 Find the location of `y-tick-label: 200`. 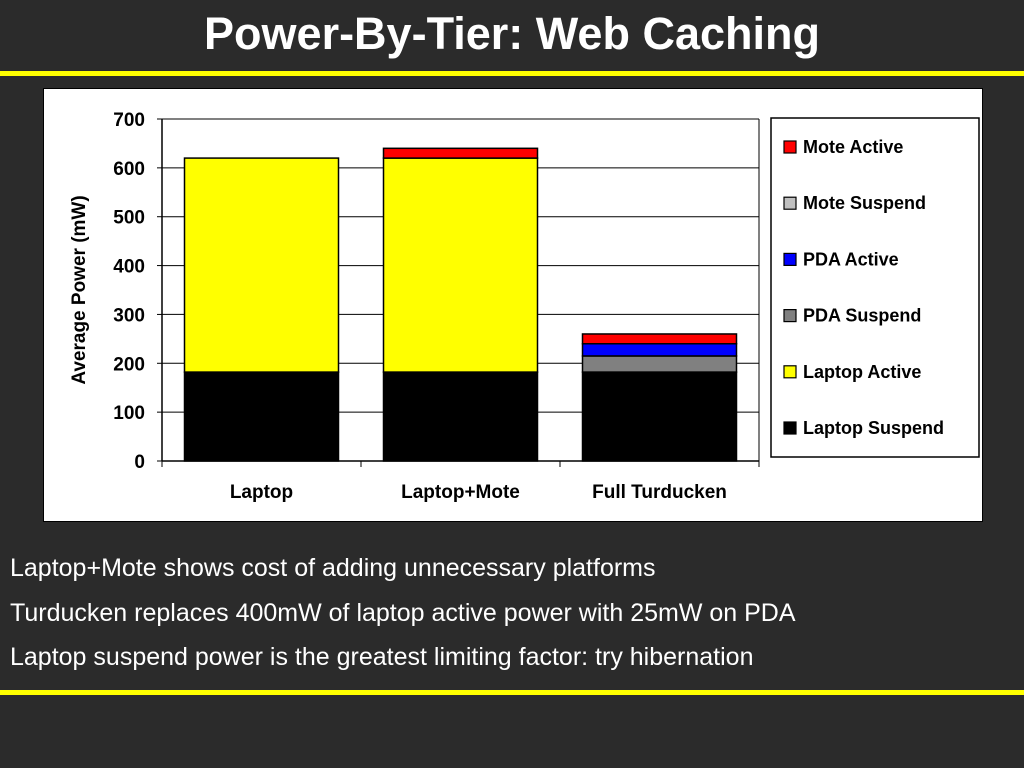

y-tick-label: 200 is located at coordinates (129, 364).